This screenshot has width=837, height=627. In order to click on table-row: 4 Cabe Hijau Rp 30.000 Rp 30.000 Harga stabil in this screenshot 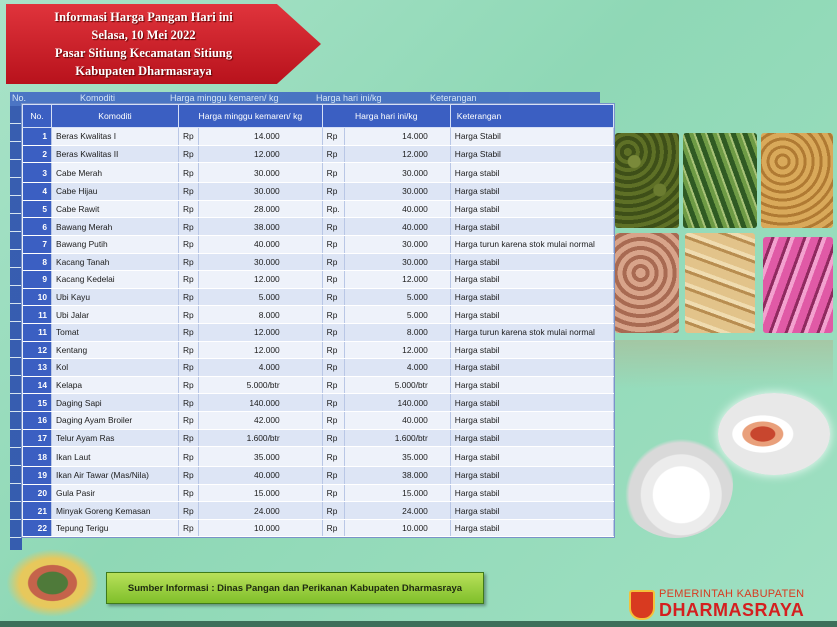, I will do `click(318, 191)`.